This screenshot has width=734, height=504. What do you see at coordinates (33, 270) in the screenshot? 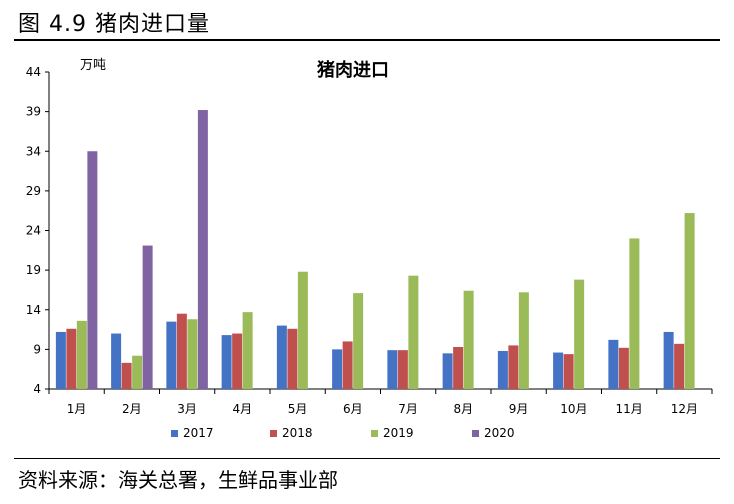
I see `y-tick-label: 19` at bounding box center [33, 270].